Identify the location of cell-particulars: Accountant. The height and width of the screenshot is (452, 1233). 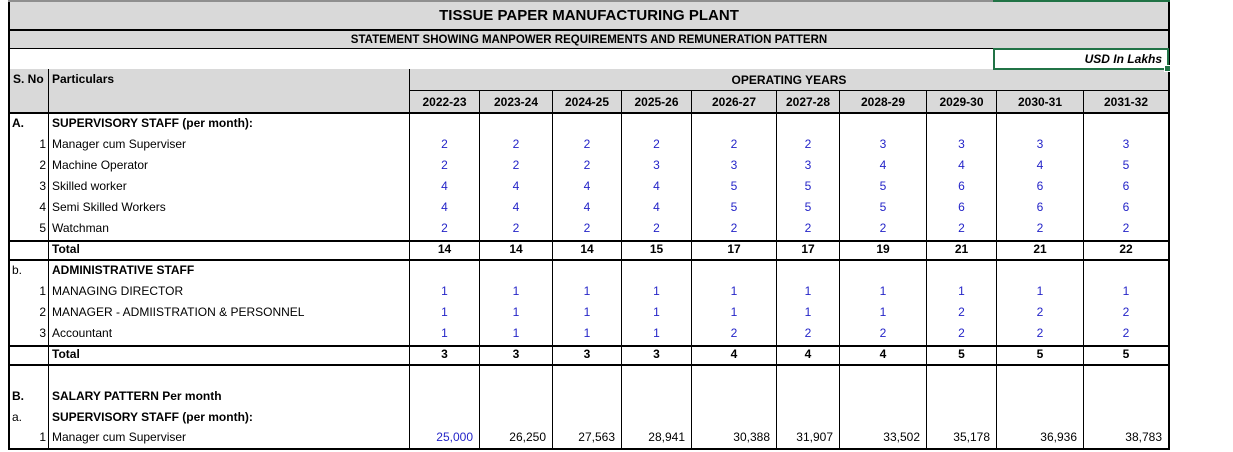
(229, 334).